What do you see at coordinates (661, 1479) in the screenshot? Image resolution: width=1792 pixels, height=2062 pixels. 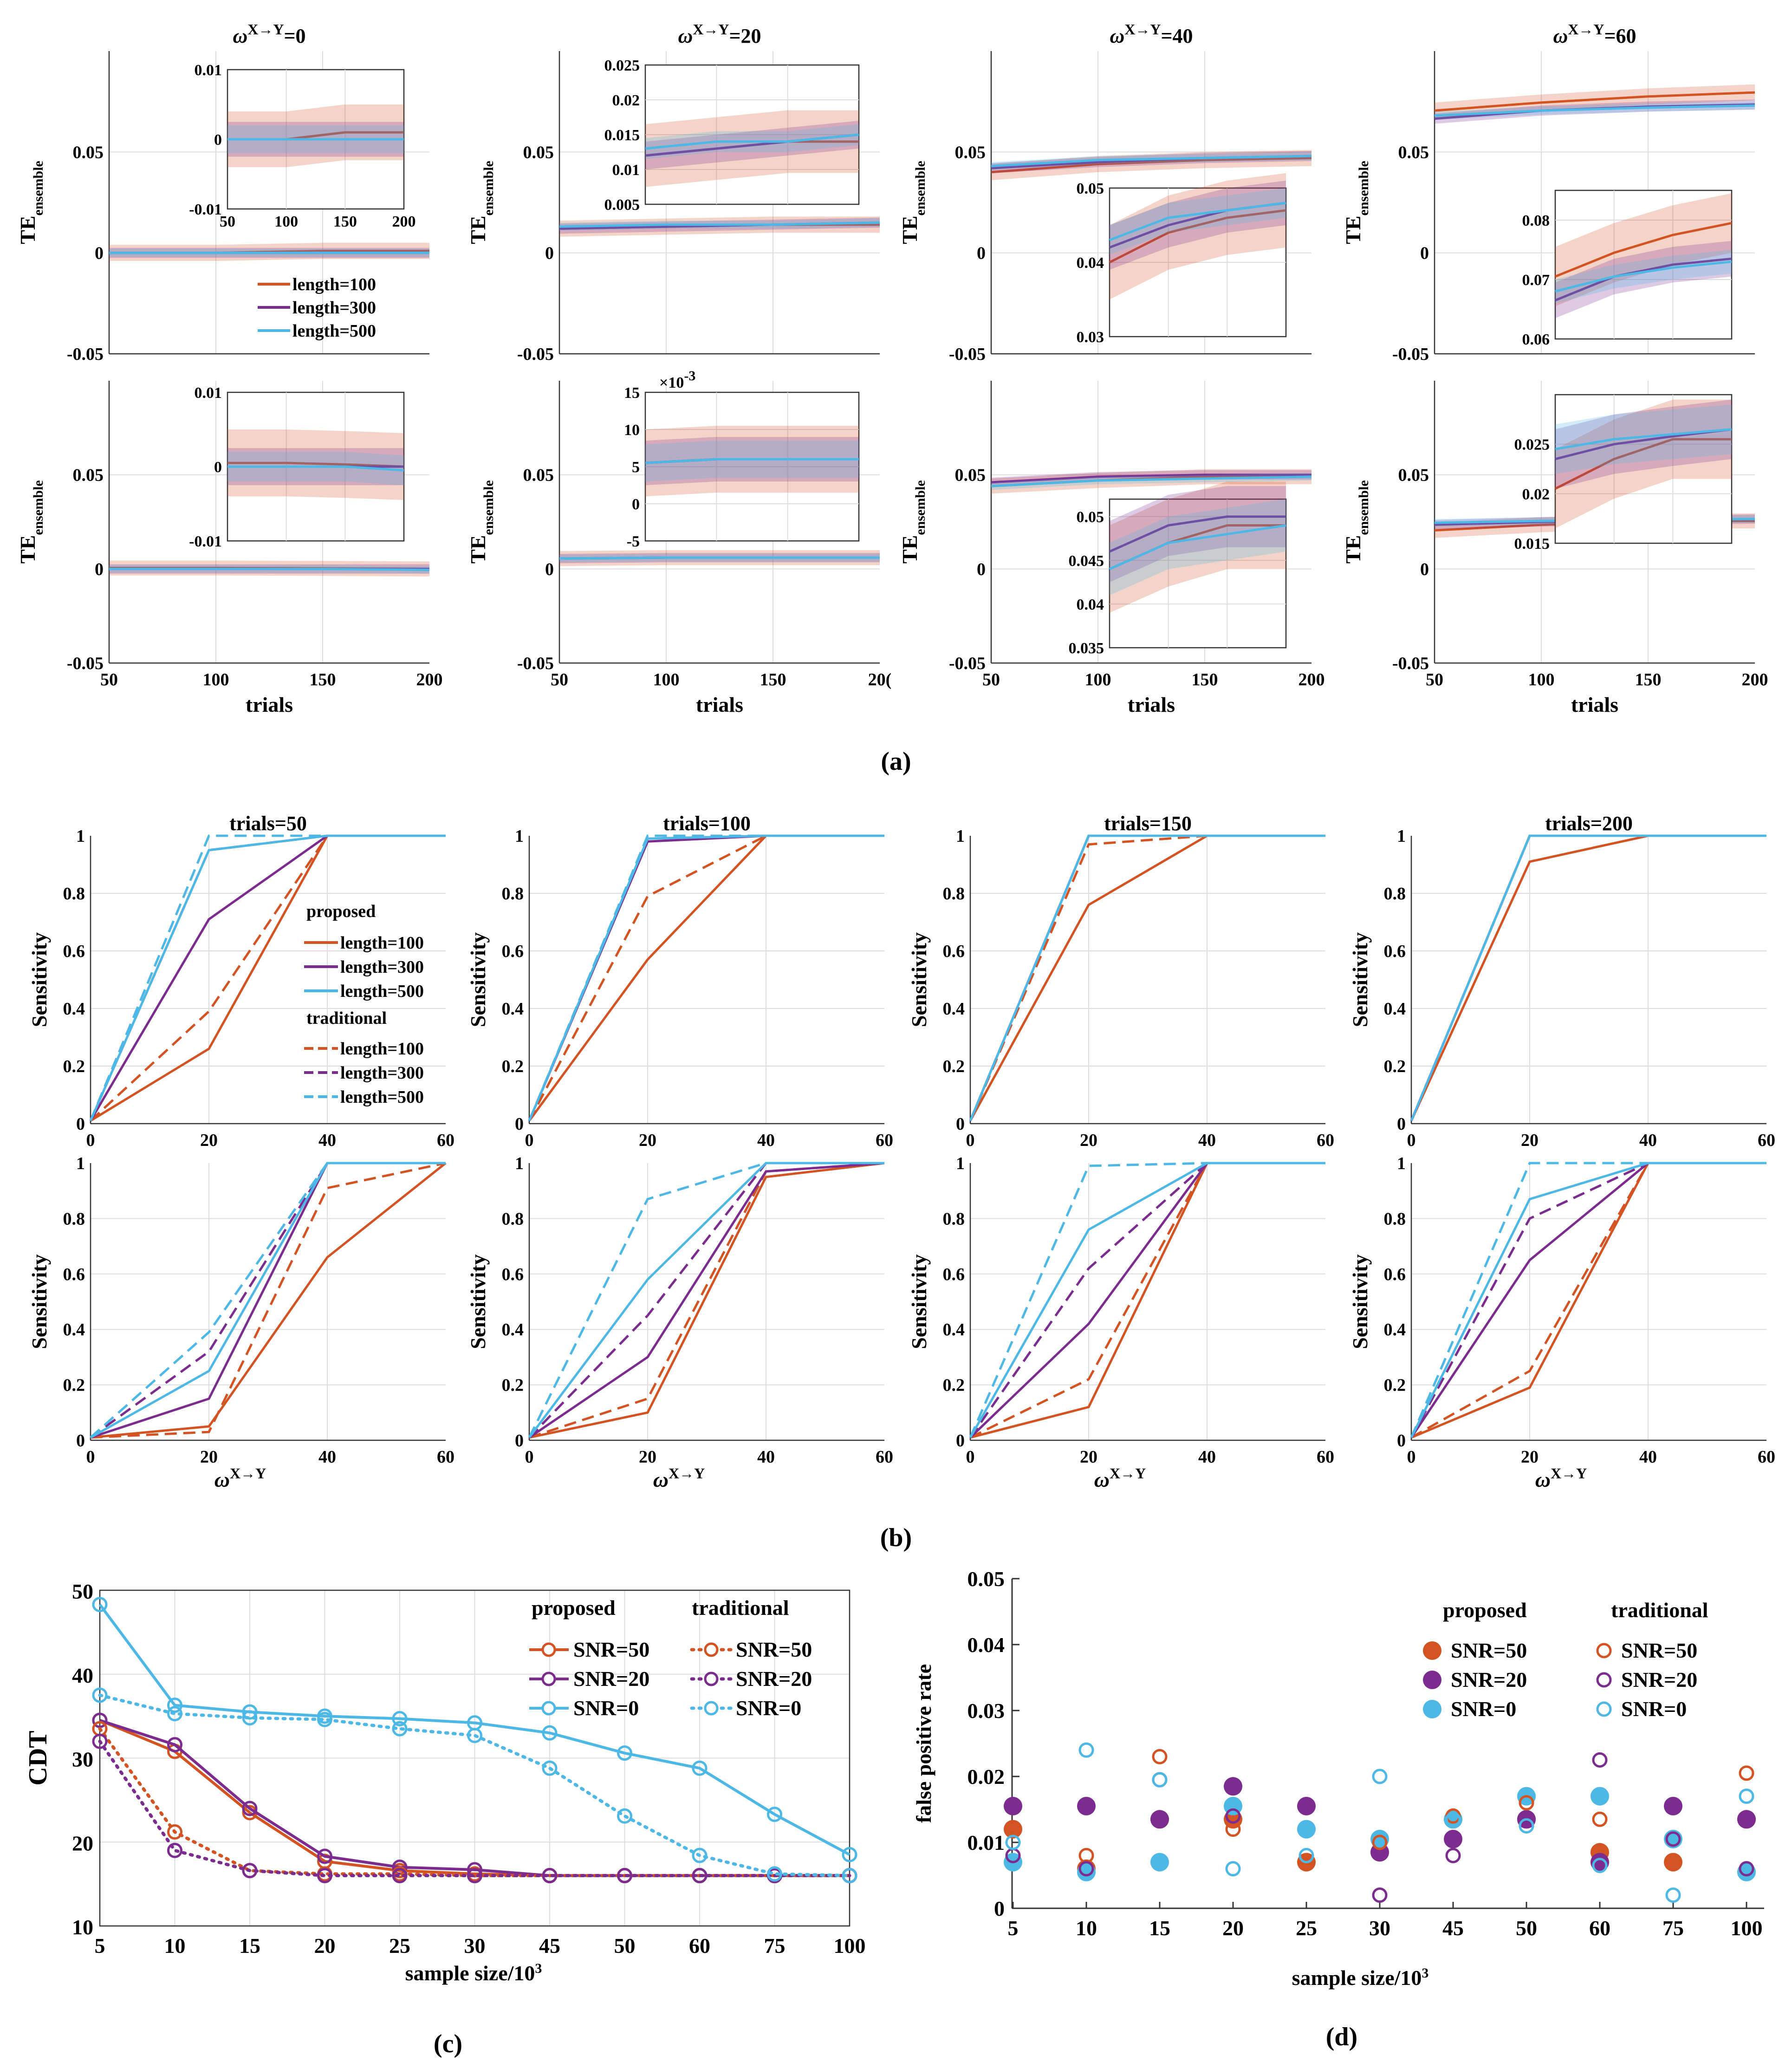 I see `x-label-omega: ω` at bounding box center [661, 1479].